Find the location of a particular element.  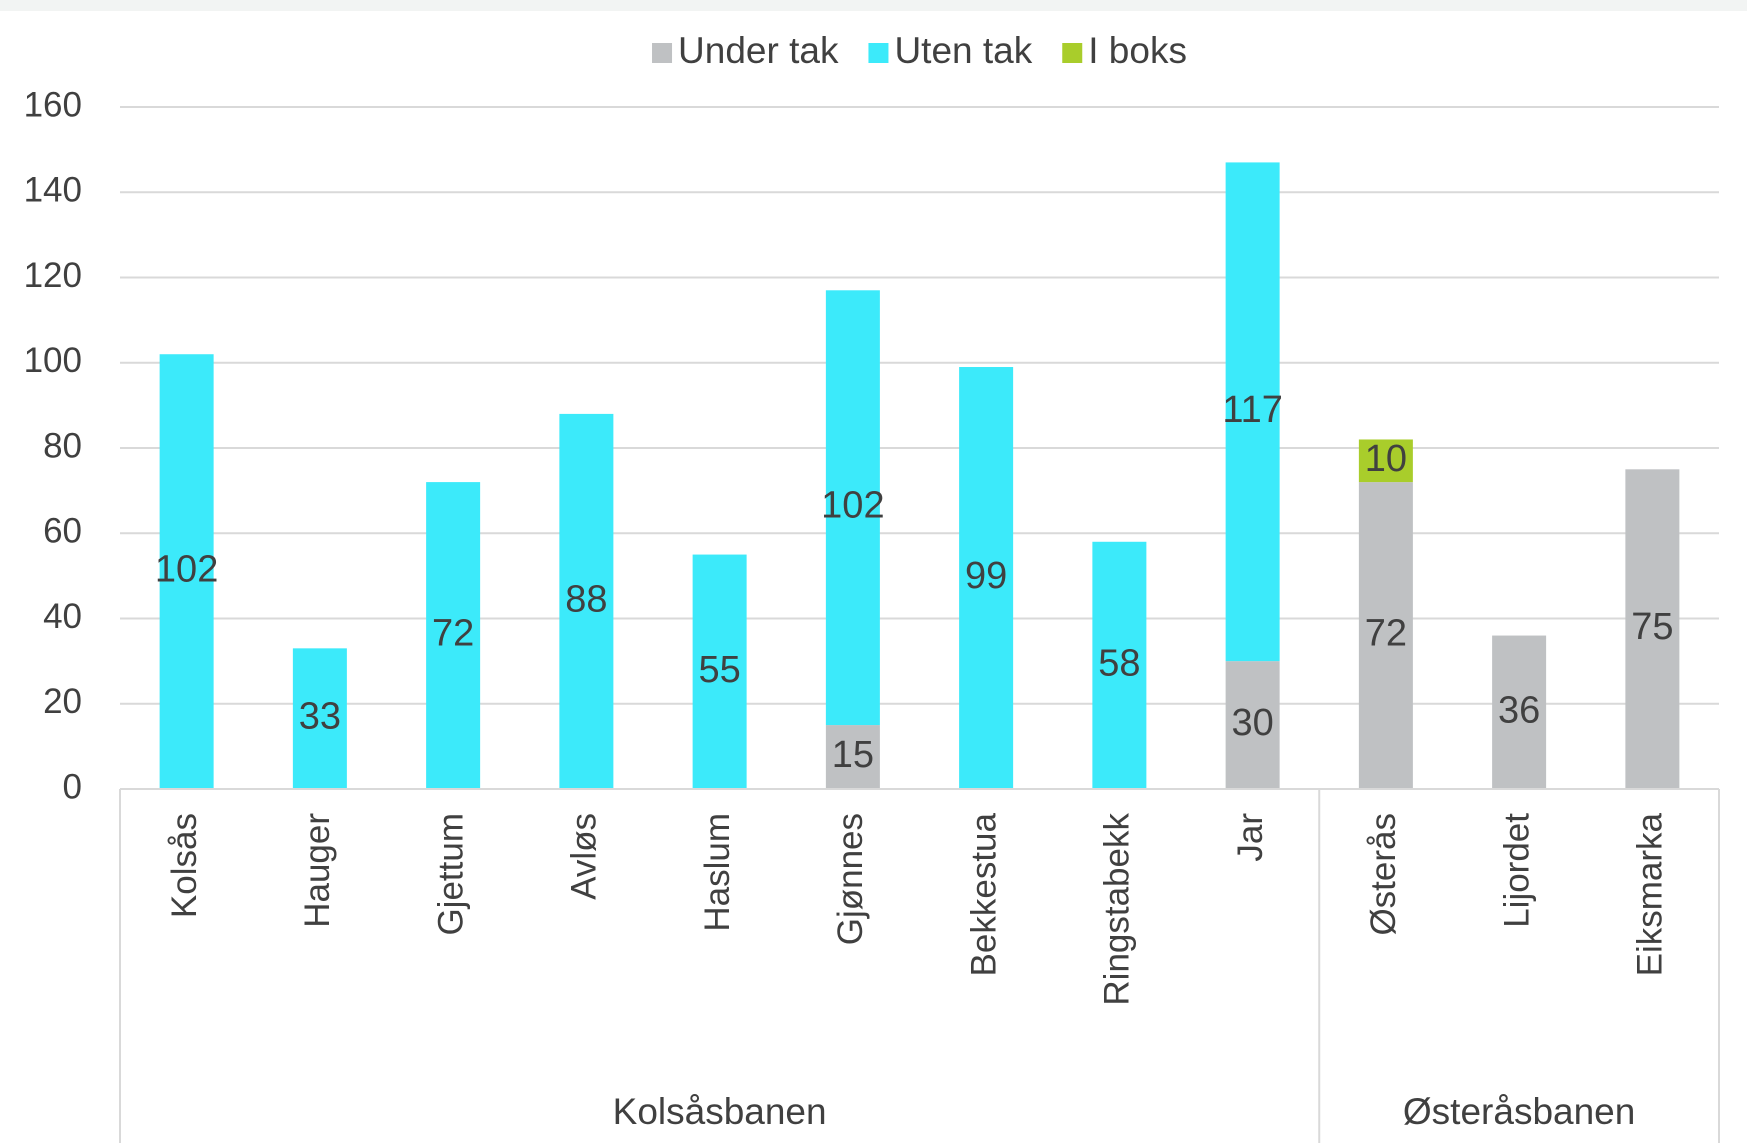

group-label: Østeråsbanen is located at coordinates (1519, 1111).